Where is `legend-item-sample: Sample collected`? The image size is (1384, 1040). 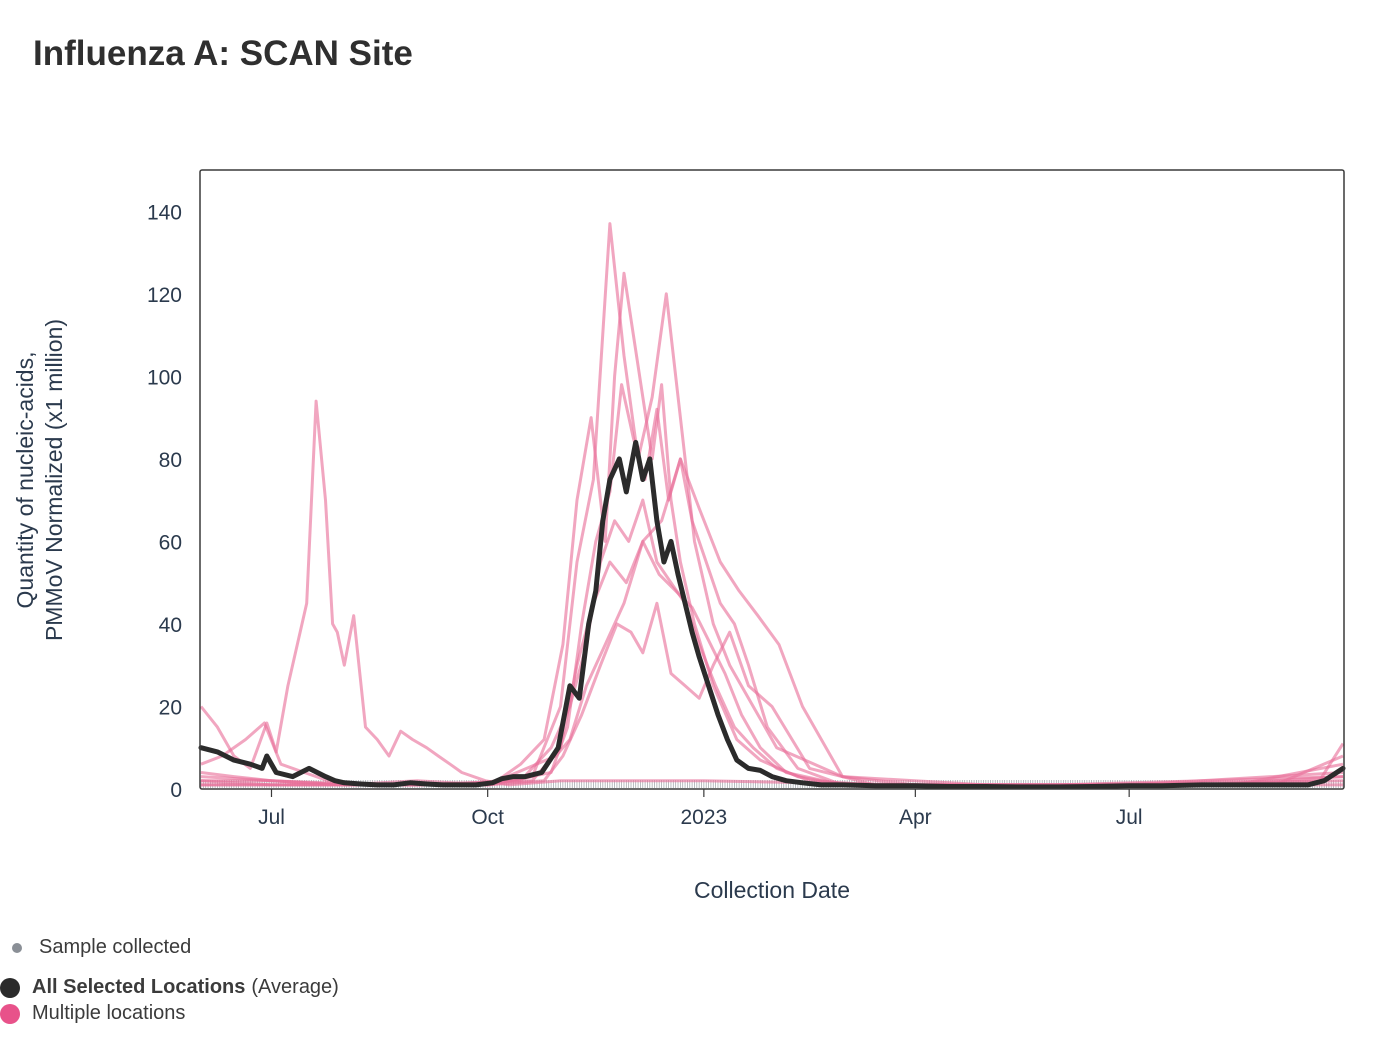 legend-item-sample: Sample collected is located at coordinates (101, 947).